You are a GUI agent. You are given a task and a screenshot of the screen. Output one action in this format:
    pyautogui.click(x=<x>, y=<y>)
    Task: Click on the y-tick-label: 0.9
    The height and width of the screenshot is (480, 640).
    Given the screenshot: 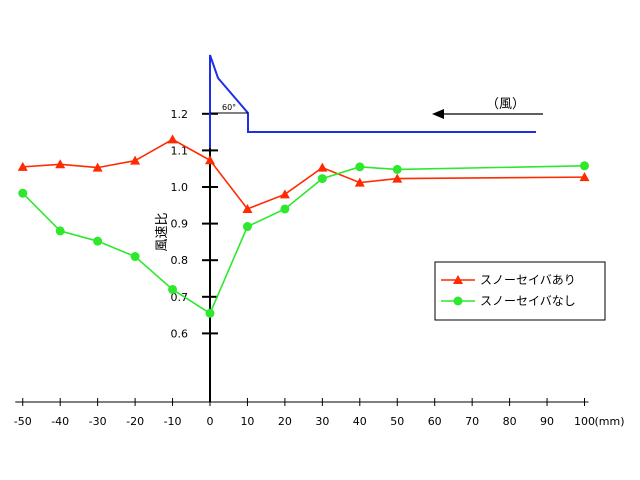 What is the action you would take?
    pyautogui.click(x=180, y=224)
    